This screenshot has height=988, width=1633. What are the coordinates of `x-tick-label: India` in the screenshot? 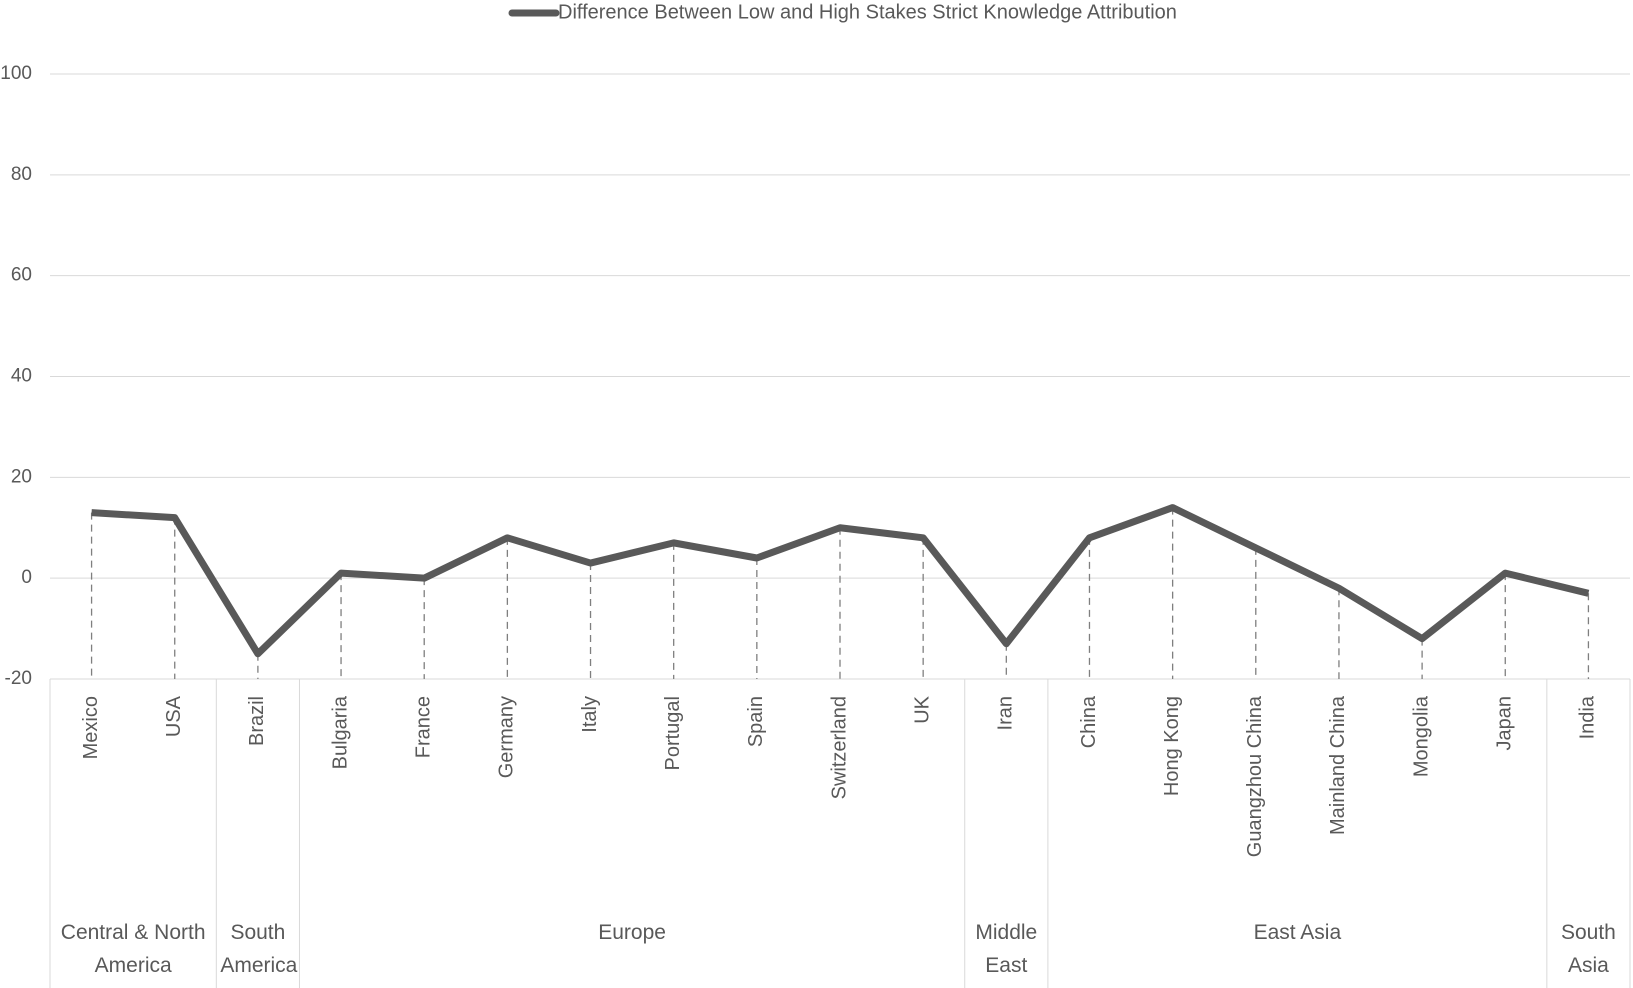 It's located at (1588, 717).